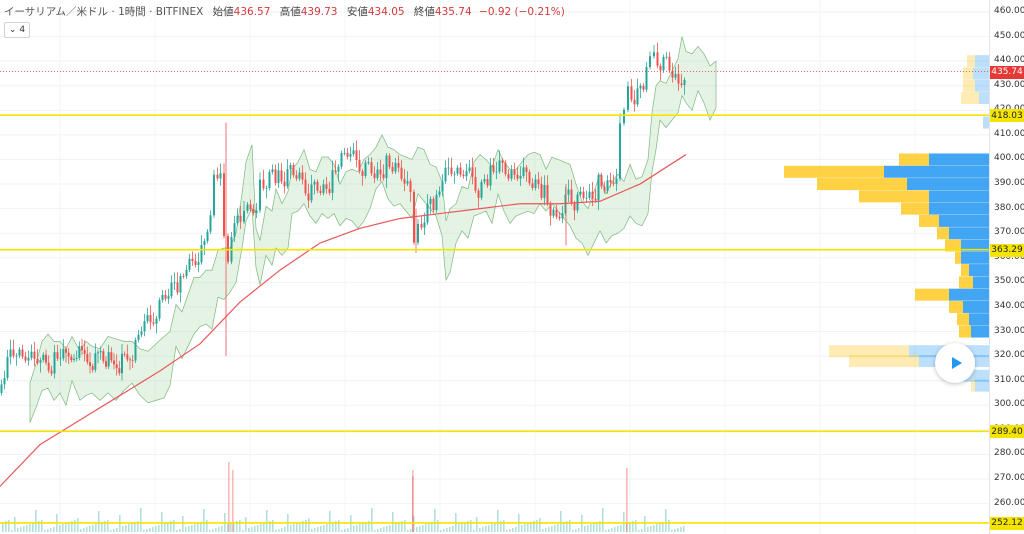 The width and height of the screenshot is (1024, 534). What do you see at coordinates (1007, 250) in the screenshot?
I see `level-price-tag: 363.29` at bounding box center [1007, 250].